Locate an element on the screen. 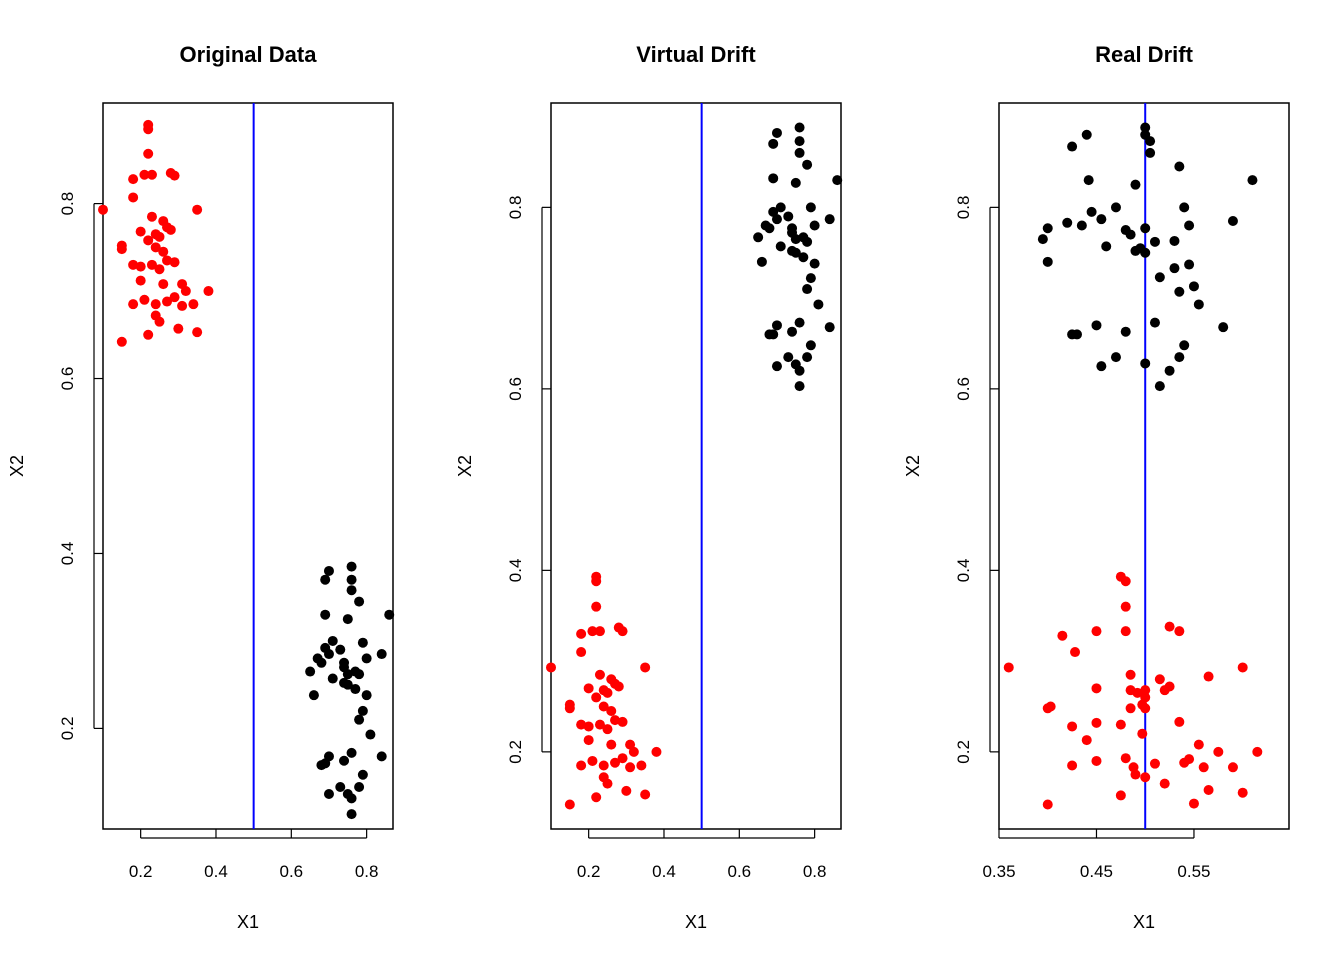 This screenshot has height=960, width=1344. plot-title: Virtual Drift is located at coordinates (696, 54).